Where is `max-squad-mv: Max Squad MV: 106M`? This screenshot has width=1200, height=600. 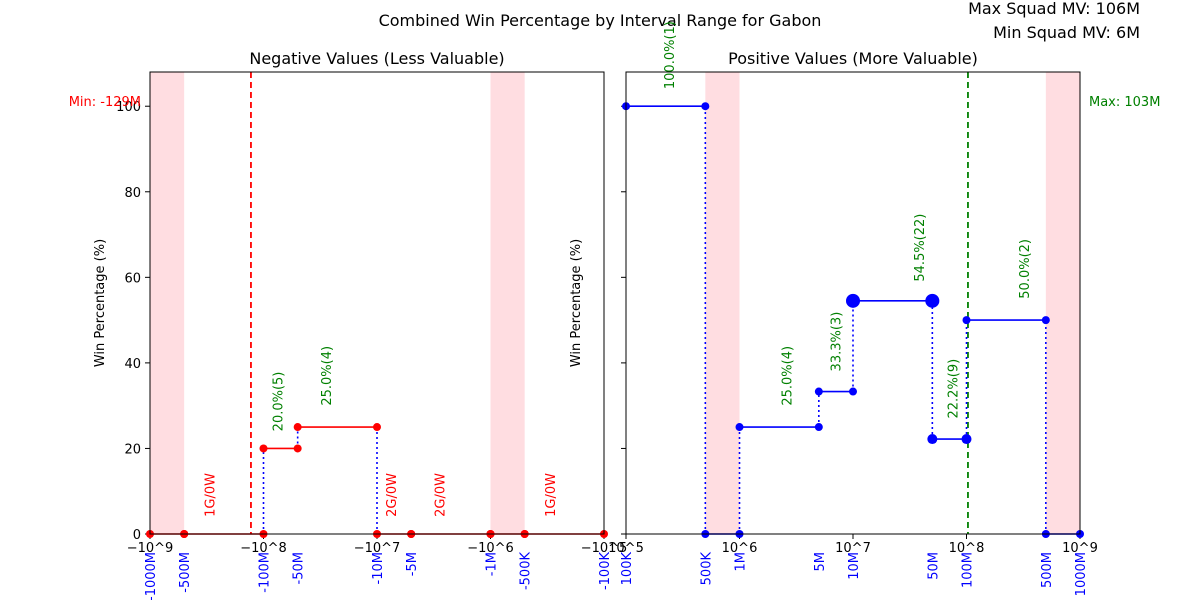 max-squad-mv: Max Squad MV: 106M is located at coordinates (1054, 9).